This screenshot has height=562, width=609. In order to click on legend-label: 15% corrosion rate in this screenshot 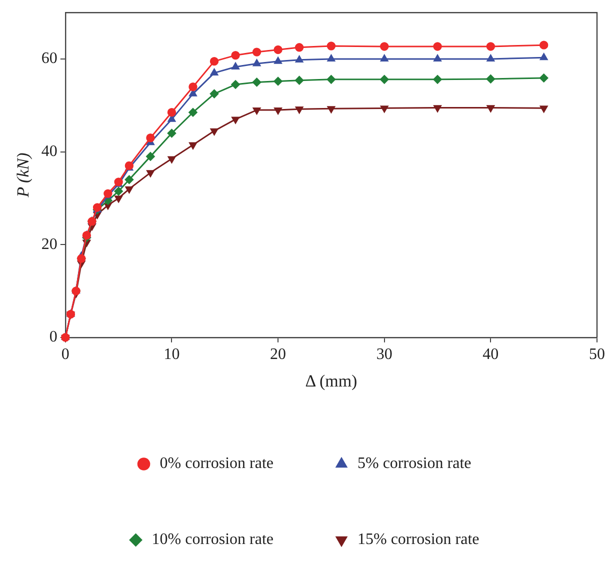, I will do `click(419, 539)`.